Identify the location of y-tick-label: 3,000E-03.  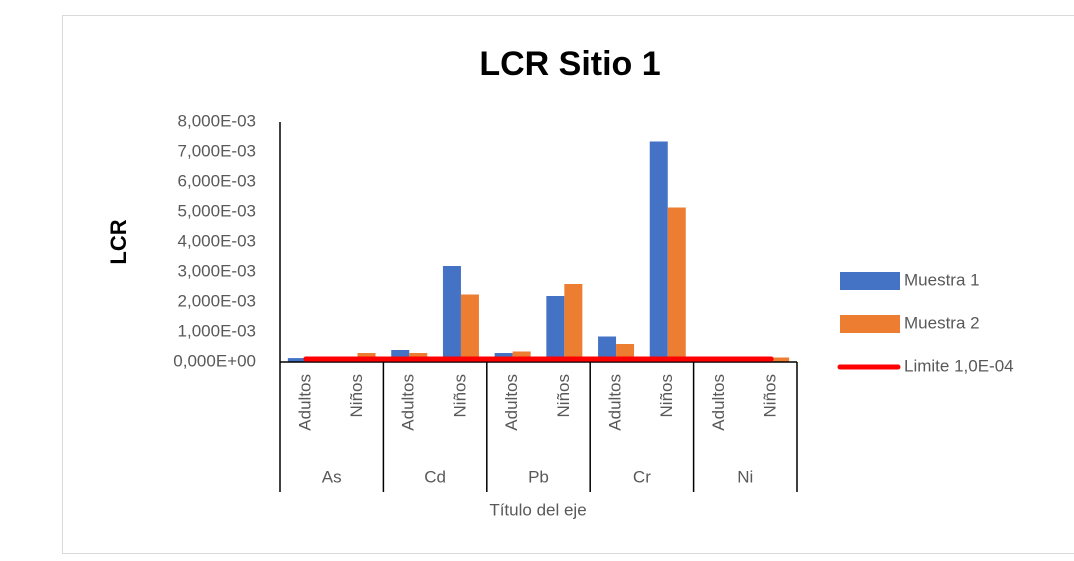
(217, 270).